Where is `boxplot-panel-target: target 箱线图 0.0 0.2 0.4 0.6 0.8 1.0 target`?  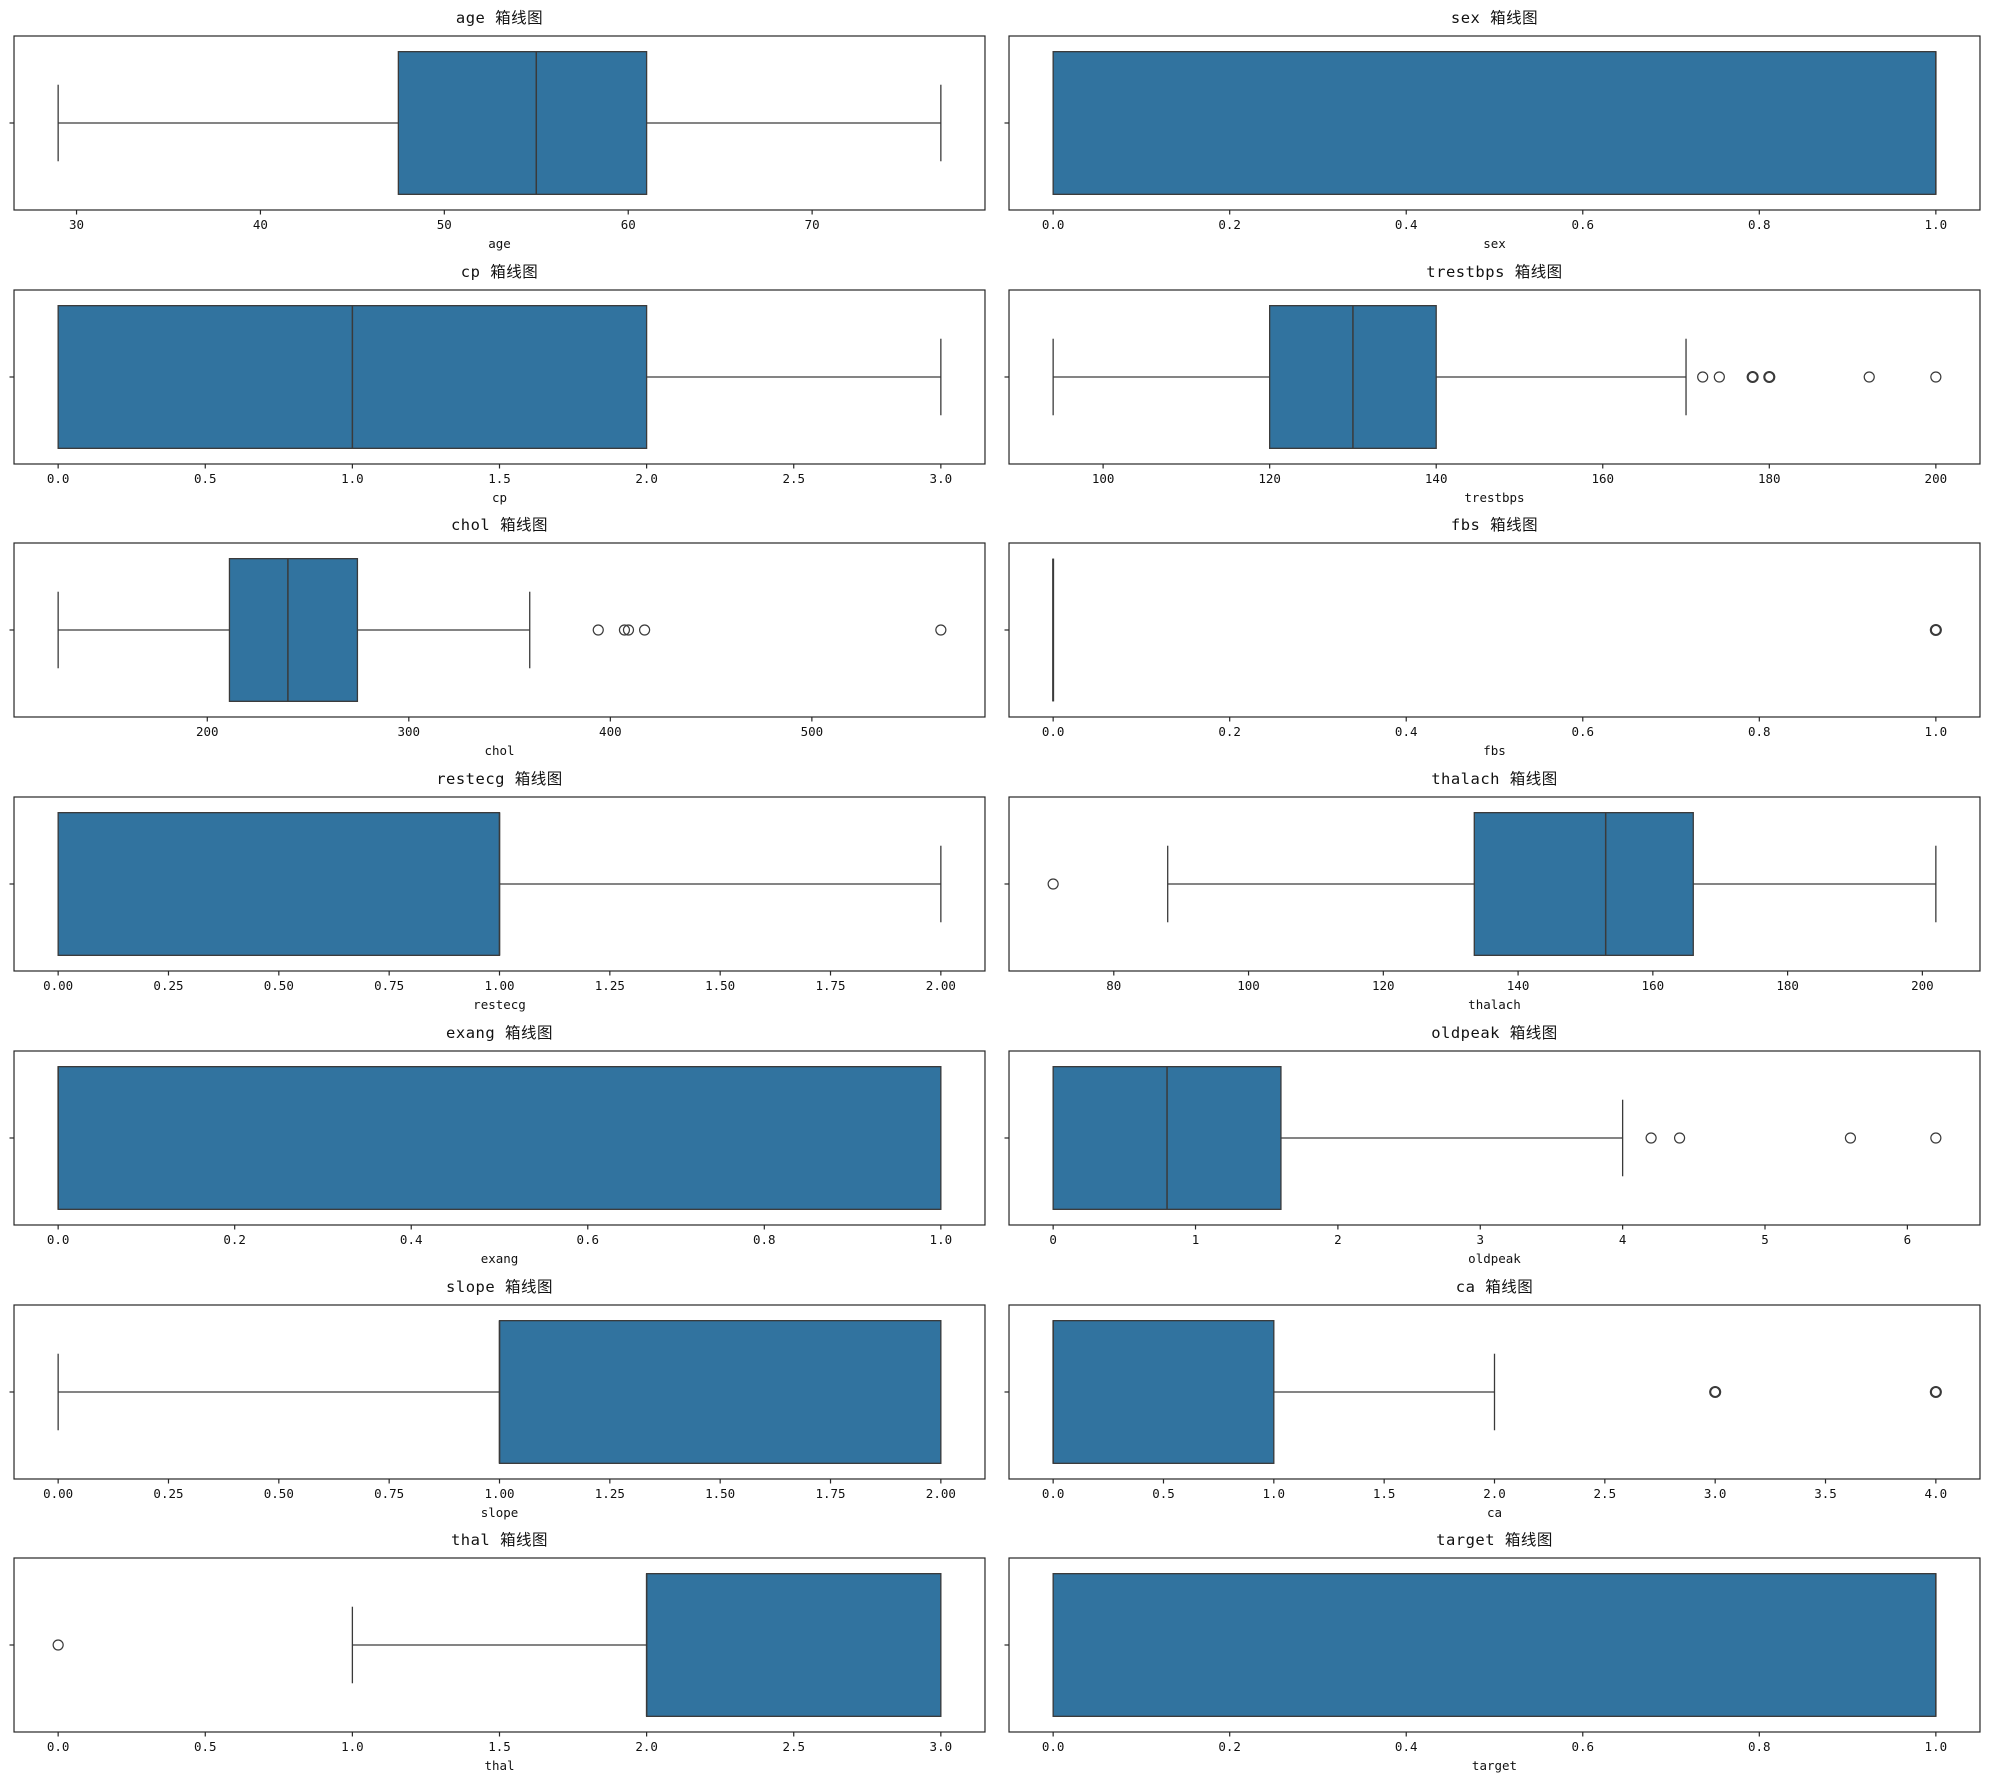 boxplot-panel-target: target 箱线图 0.0 0.2 0.4 0.6 0.8 1.0 target is located at coordinates (1492, 1649).